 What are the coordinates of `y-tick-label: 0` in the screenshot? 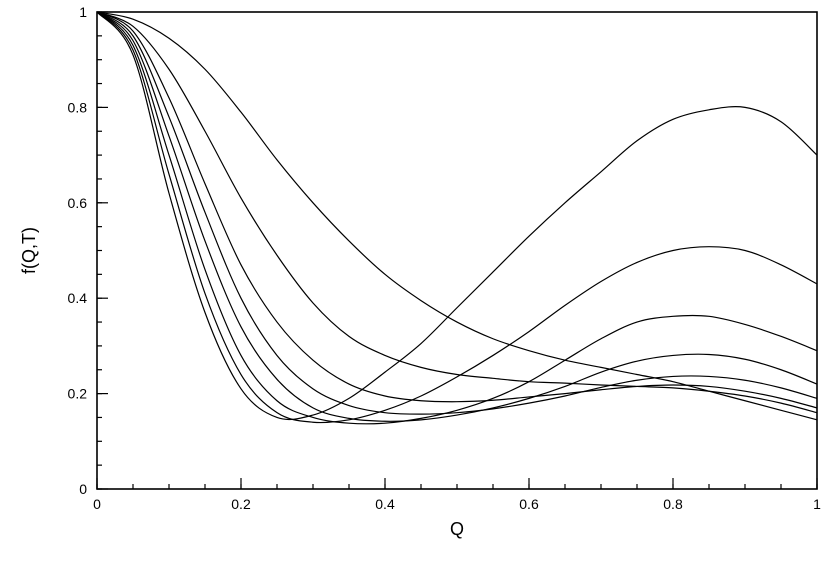 It's located at (83, 489).